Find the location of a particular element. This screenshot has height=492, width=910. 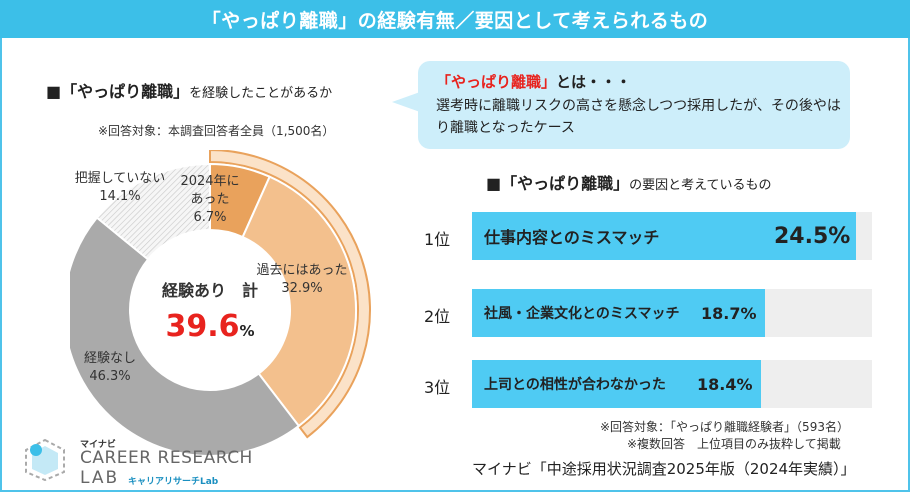

left-section-title: ■「やっぱり離職」を経験したことがあるか is located at coordinates (189, 90).